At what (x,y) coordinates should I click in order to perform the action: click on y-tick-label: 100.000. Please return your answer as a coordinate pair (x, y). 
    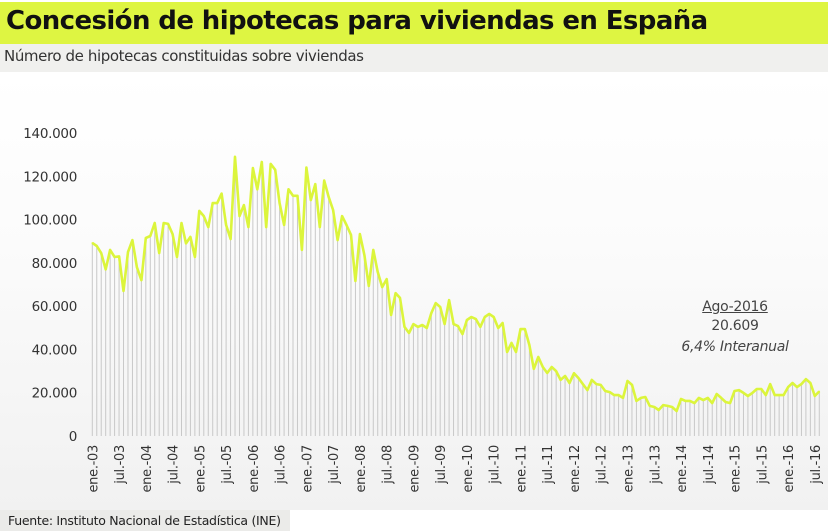
    Looking at the image, I should click on (50, 221).